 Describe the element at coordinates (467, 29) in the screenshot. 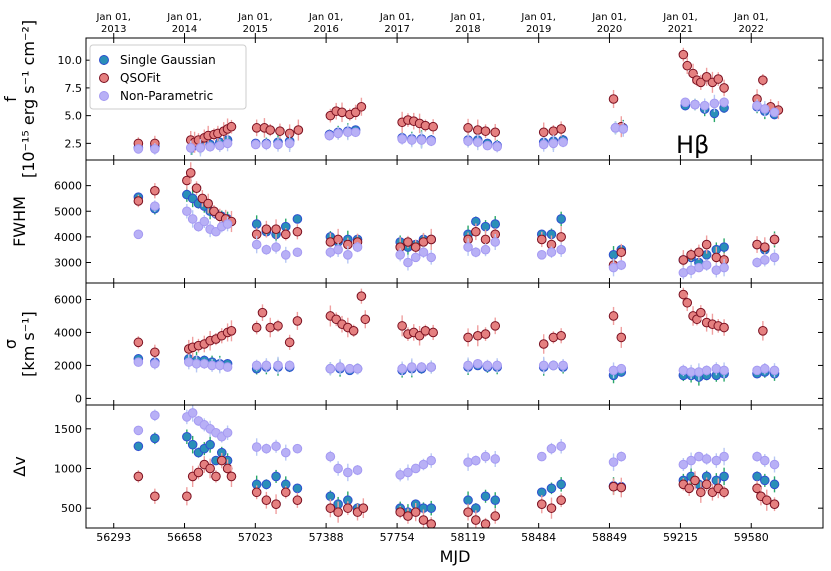

I see `top-tick-label-line2: 2018` at that location.